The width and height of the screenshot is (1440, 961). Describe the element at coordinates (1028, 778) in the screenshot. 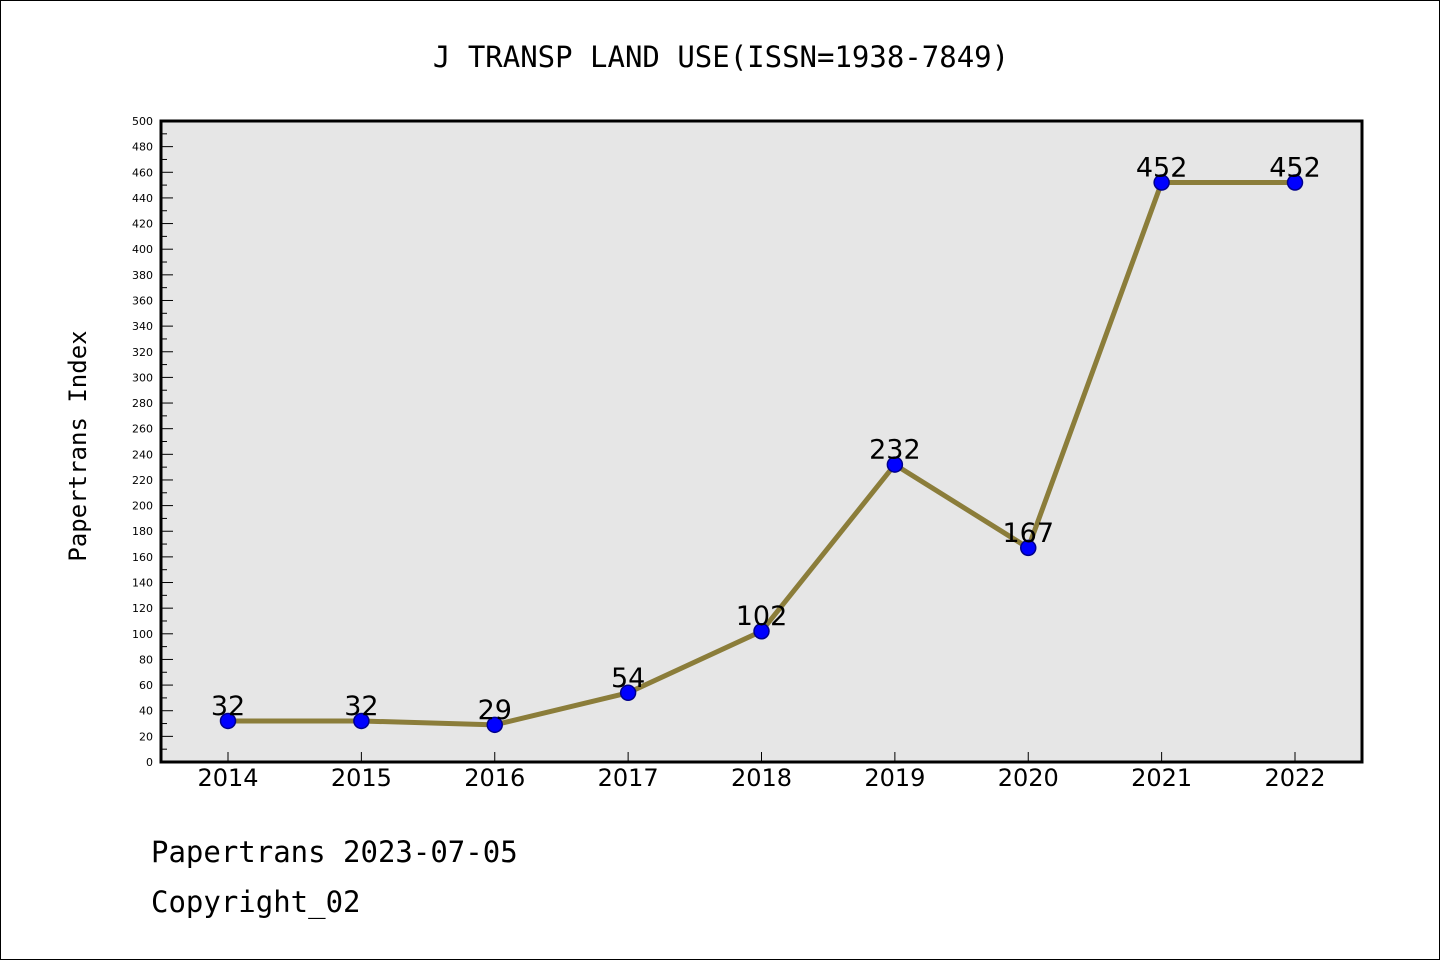

I see `x-tick-label: 2020` at that location.